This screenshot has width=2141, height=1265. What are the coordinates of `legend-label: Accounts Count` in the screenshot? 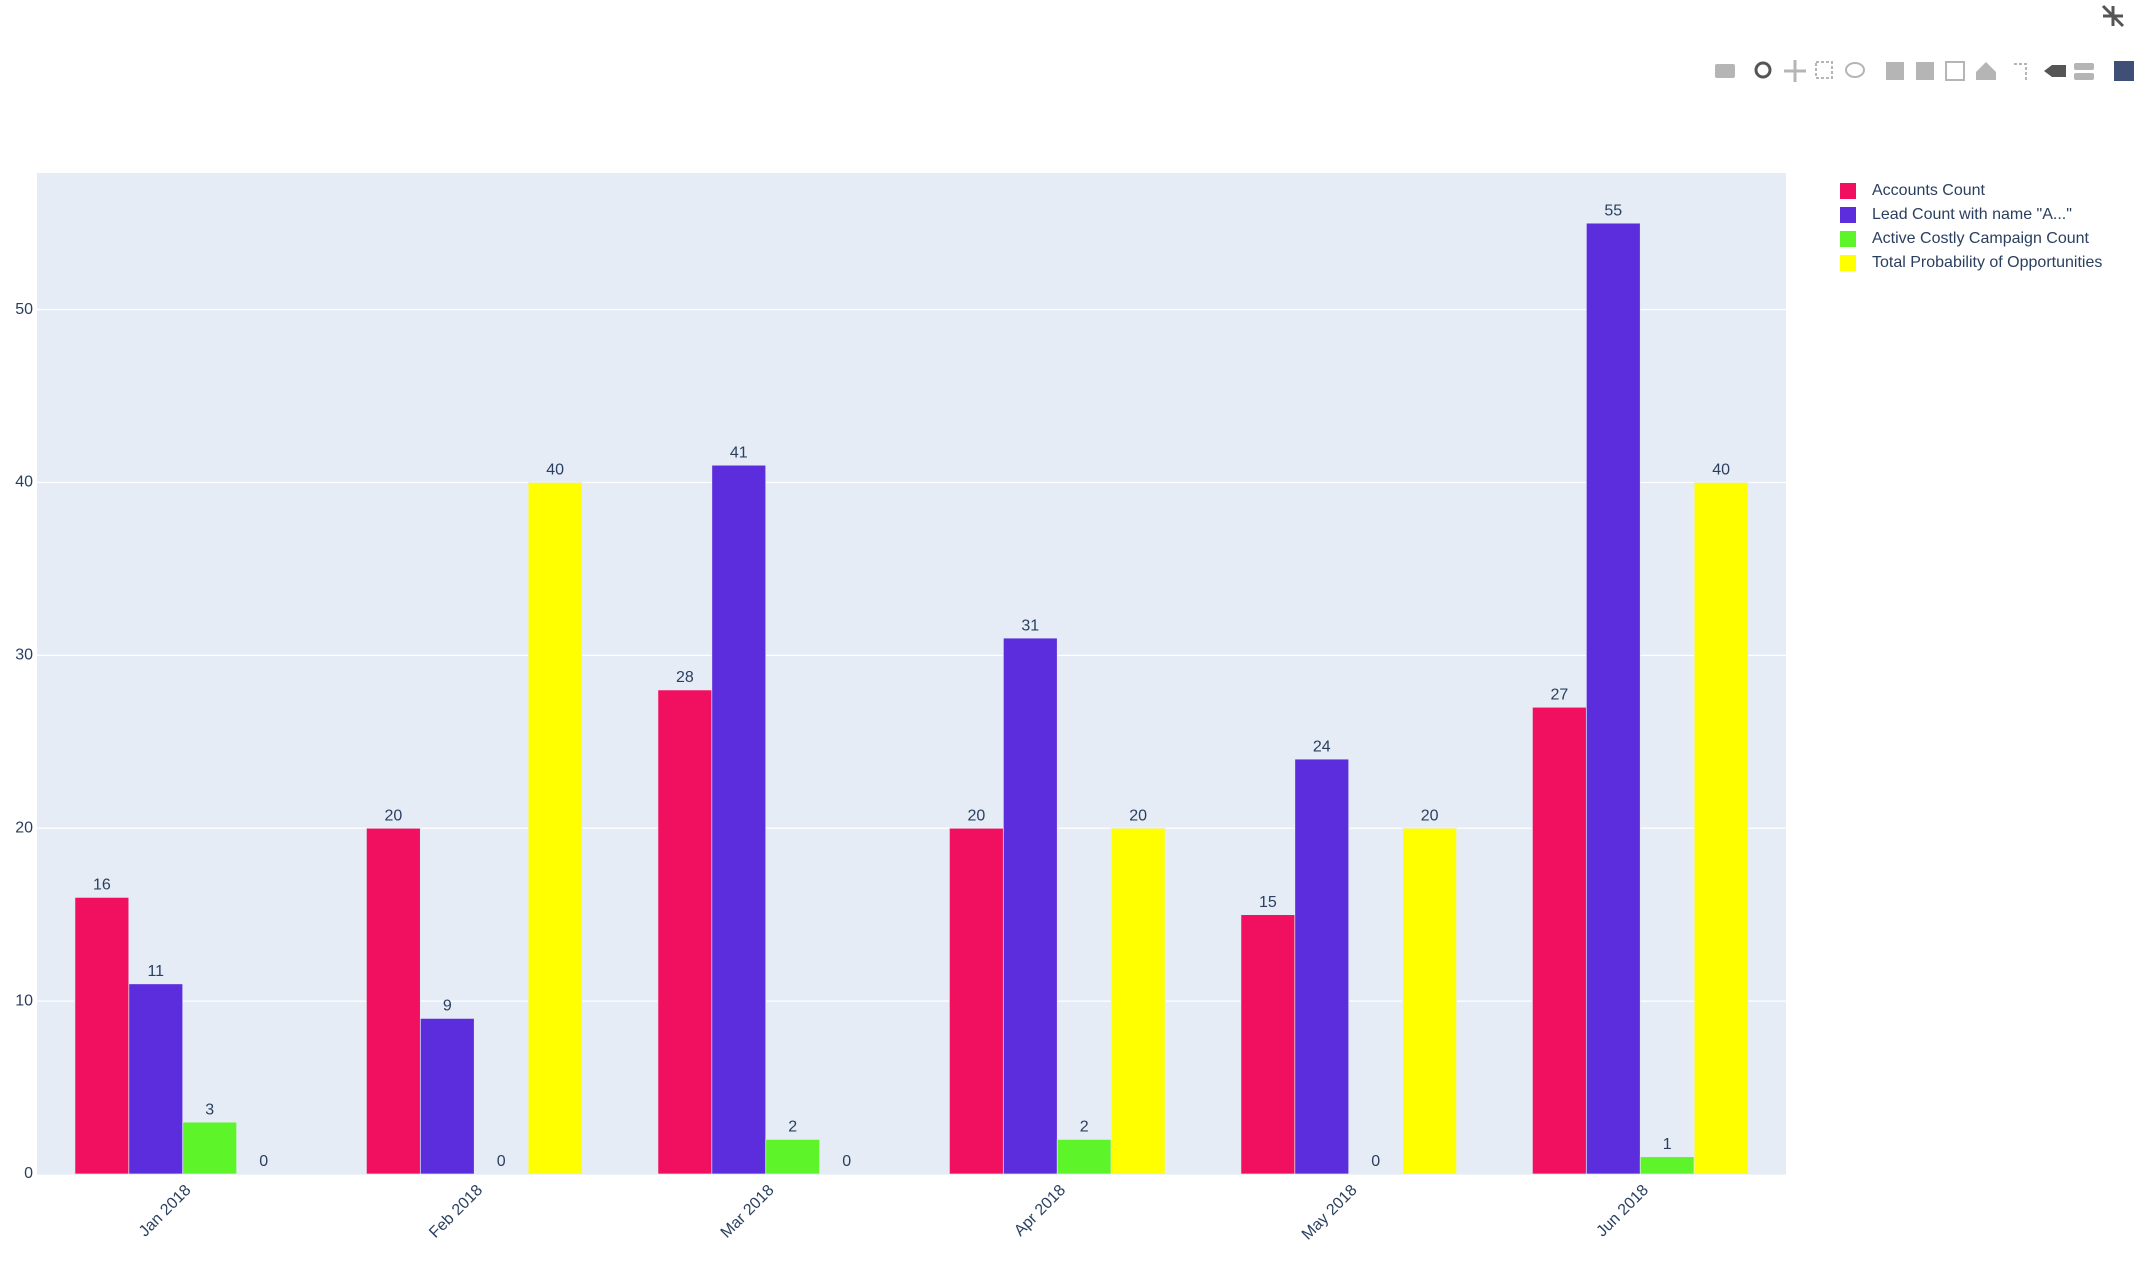 It's located at (1929, 190).